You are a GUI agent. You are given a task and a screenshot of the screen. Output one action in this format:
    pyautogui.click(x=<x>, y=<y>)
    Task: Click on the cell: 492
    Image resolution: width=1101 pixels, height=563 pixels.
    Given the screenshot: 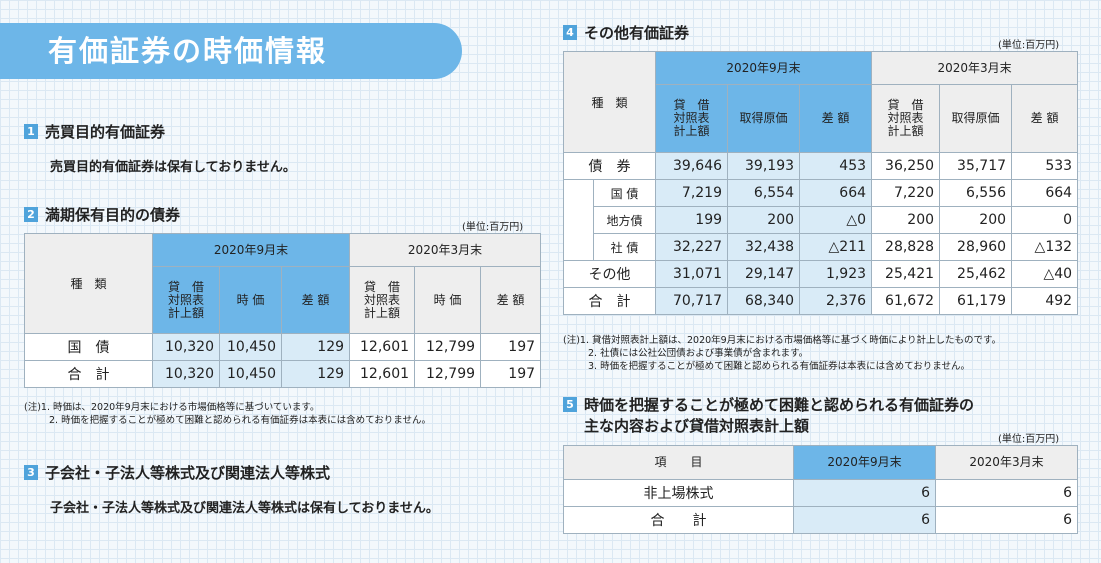 What is the action you would take?
    pyautogui.click(x=1045, y=301)
    